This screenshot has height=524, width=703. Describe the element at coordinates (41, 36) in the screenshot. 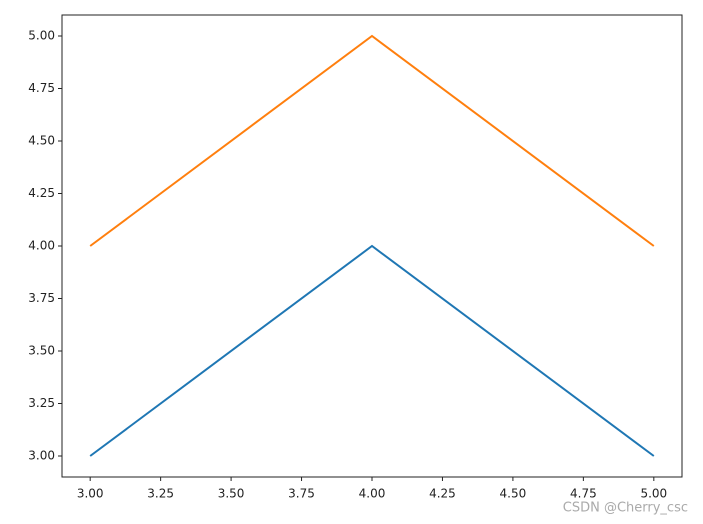

I see `y-tick-label: 5.00` at that location.